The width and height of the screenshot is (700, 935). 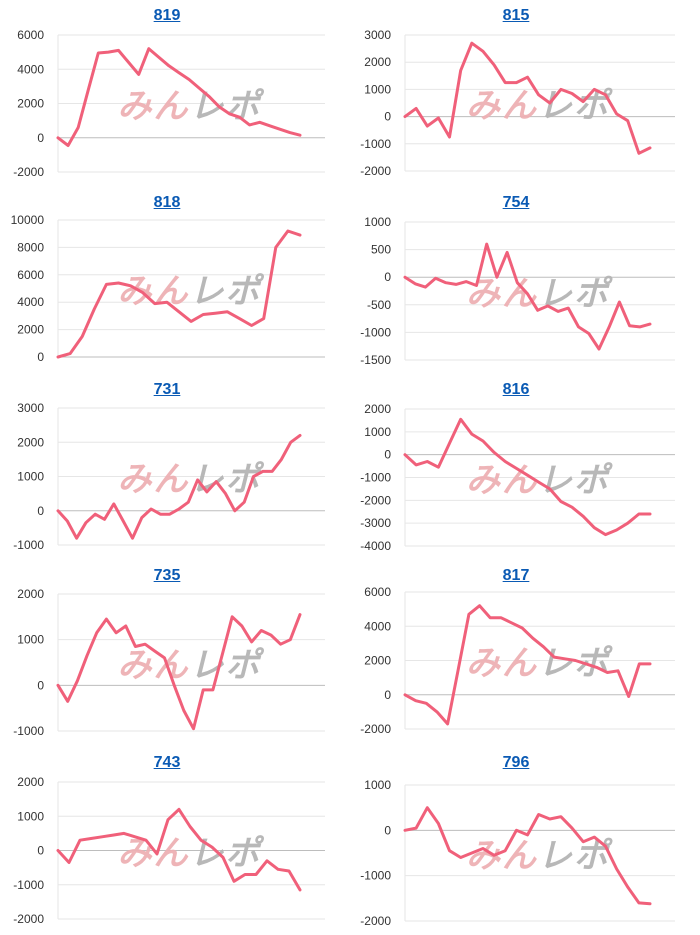 I want to click on line-chart: 2000 1000 0 -1000 -2000 みんレポ, so click(x=169, y=850).